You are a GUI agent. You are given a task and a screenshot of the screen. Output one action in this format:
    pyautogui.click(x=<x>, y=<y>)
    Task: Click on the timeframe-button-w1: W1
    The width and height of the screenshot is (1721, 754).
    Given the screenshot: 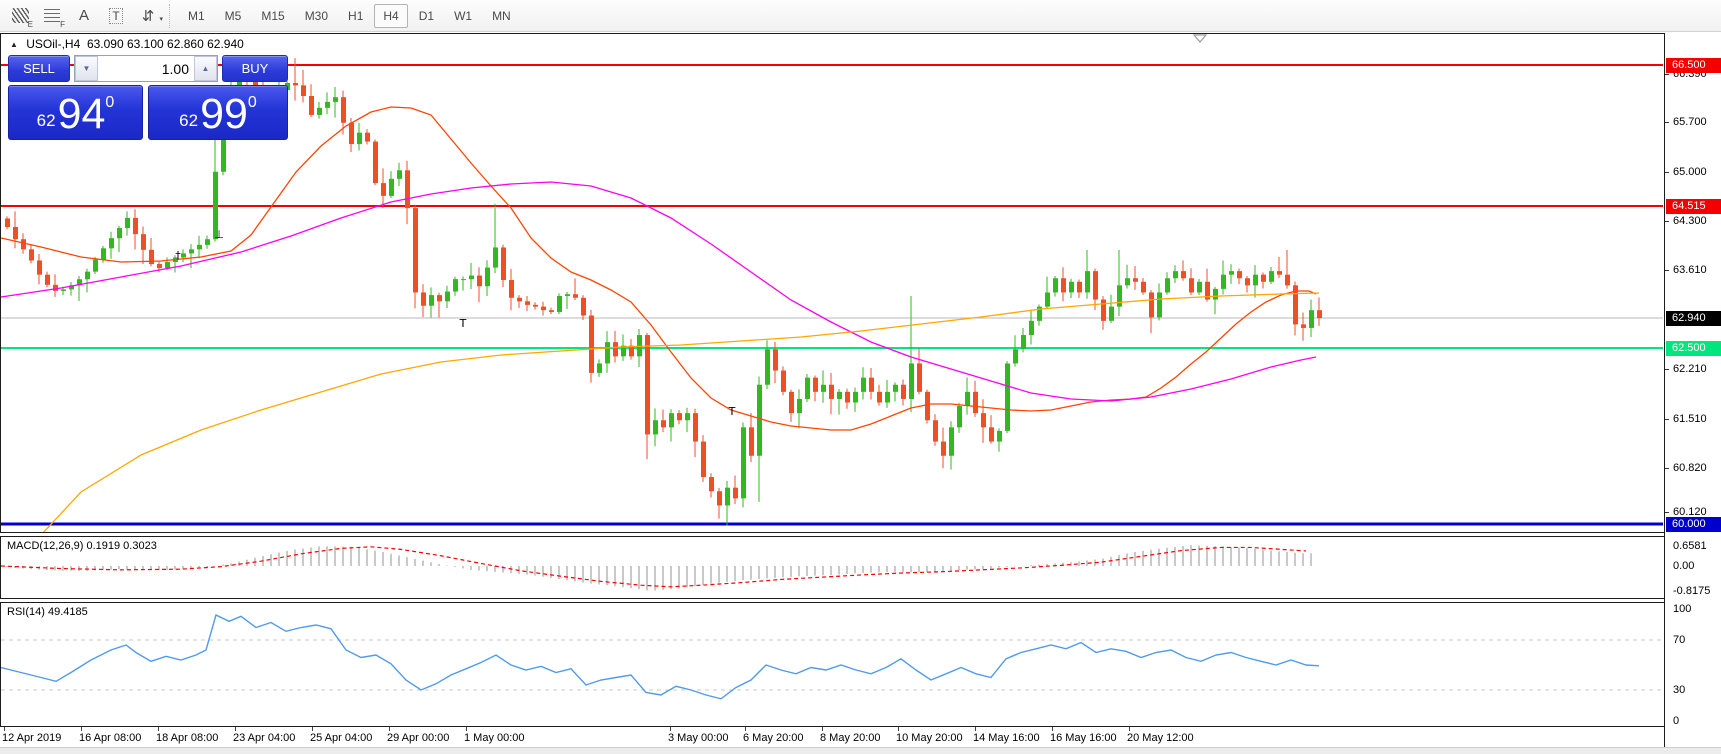 What is the action you would take?
    pyautogui.click(x=463, y=15)
    